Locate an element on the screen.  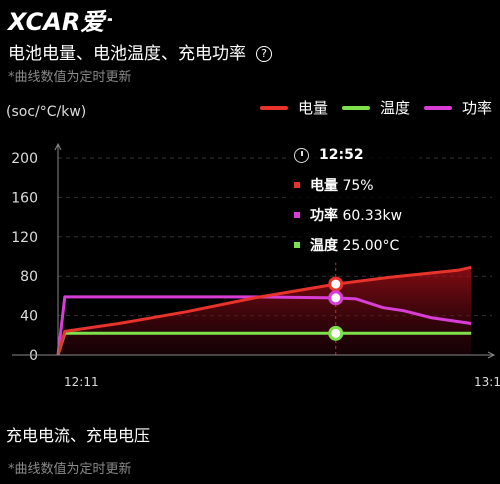
brand-logo-text: XCAR爱卡 is located at coordinates (59, 22).